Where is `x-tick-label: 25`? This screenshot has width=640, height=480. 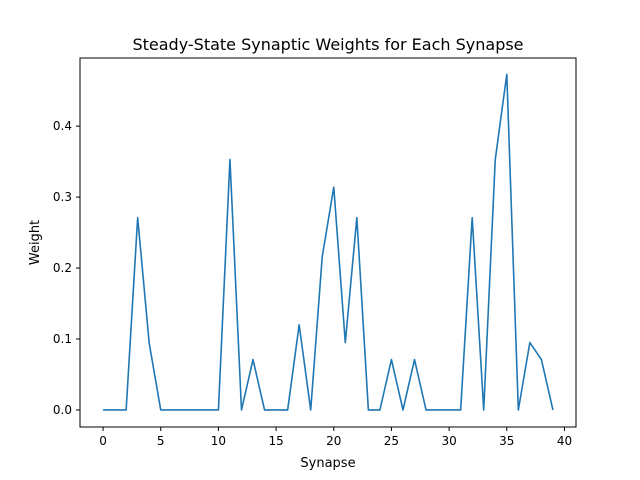
x-tick-label: 25 is located at coordinates (391, 441).